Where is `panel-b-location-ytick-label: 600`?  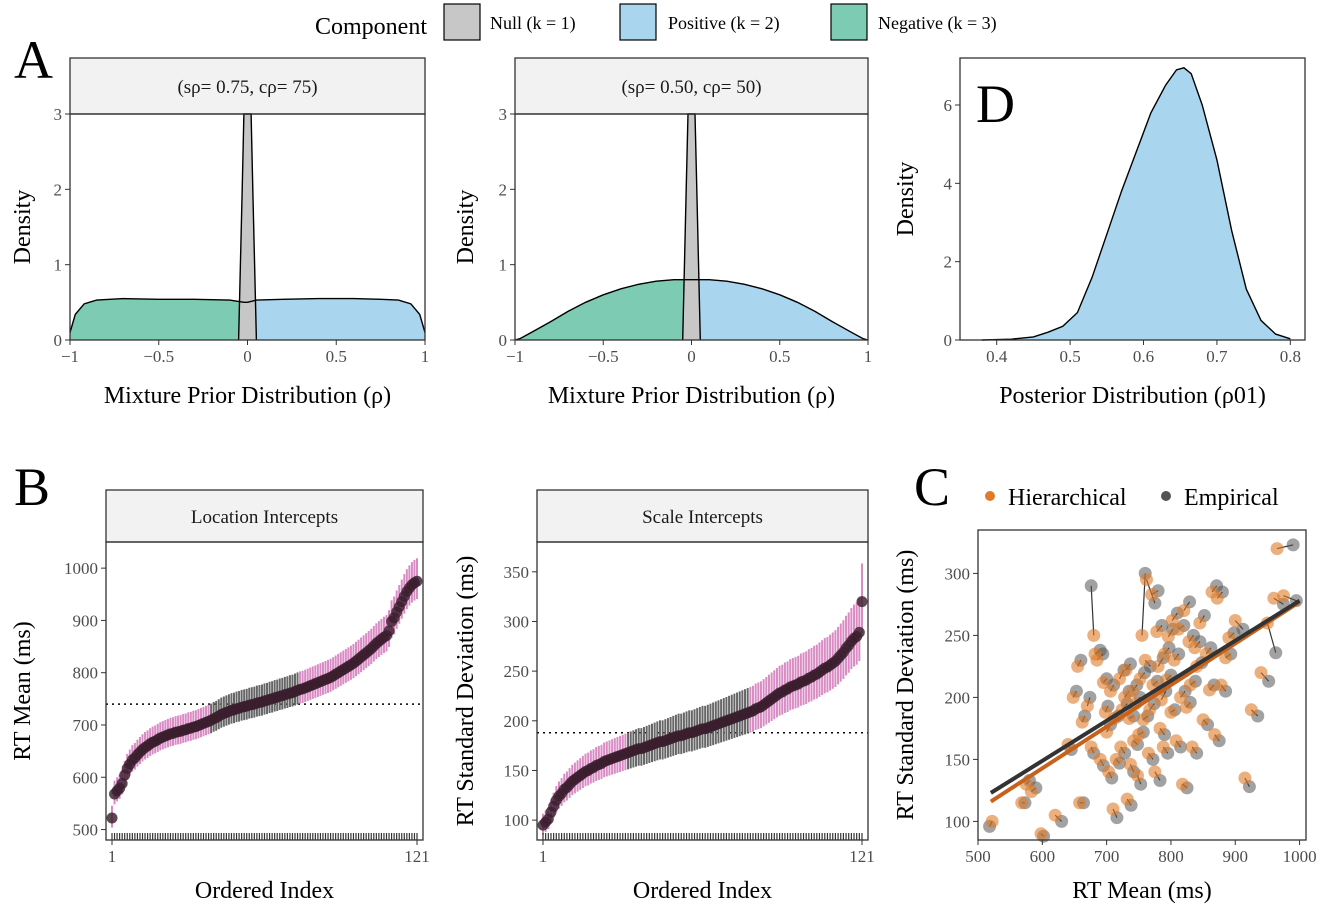
panel-b-location-ytick-label: 600 is located at coordinates (86, 777).